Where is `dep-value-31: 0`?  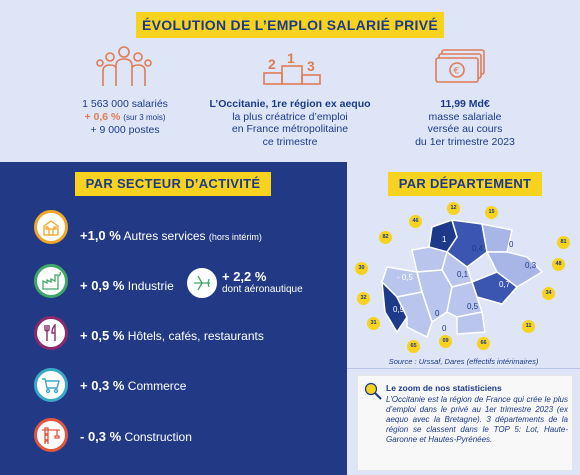
dep-value-31: 0 is located at coordinates (437, 313).